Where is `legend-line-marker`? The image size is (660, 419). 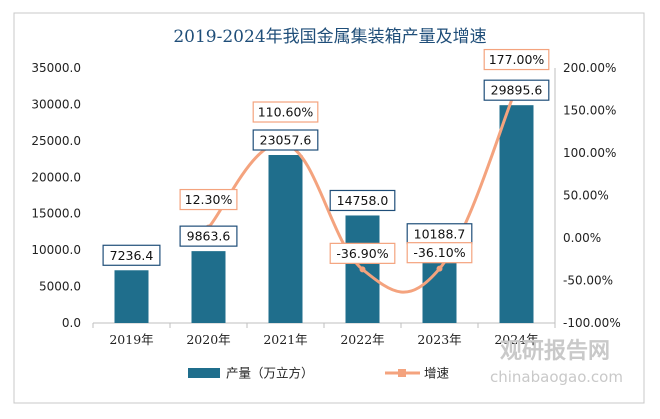 legend-line-marker is located at coordinates (402, 373).